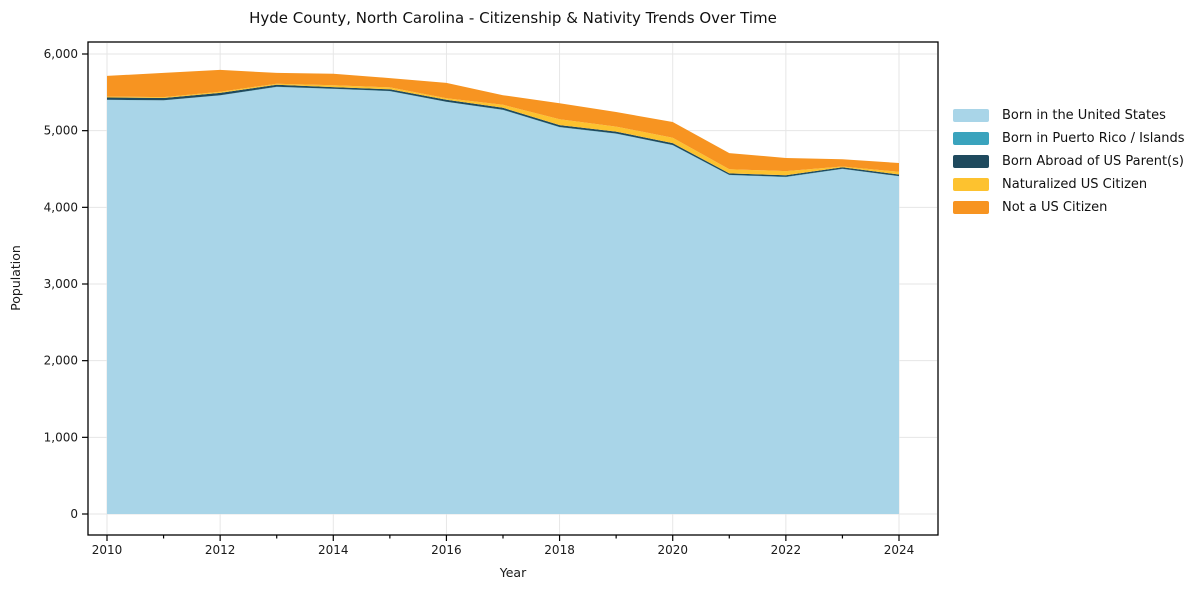 The image size is (1189, 590). What do you see at coordinates (971, 138) in the screenshot?
I see `legend-swatch-born-in-puerto-rico-islands` at bounding box center [971, 138].